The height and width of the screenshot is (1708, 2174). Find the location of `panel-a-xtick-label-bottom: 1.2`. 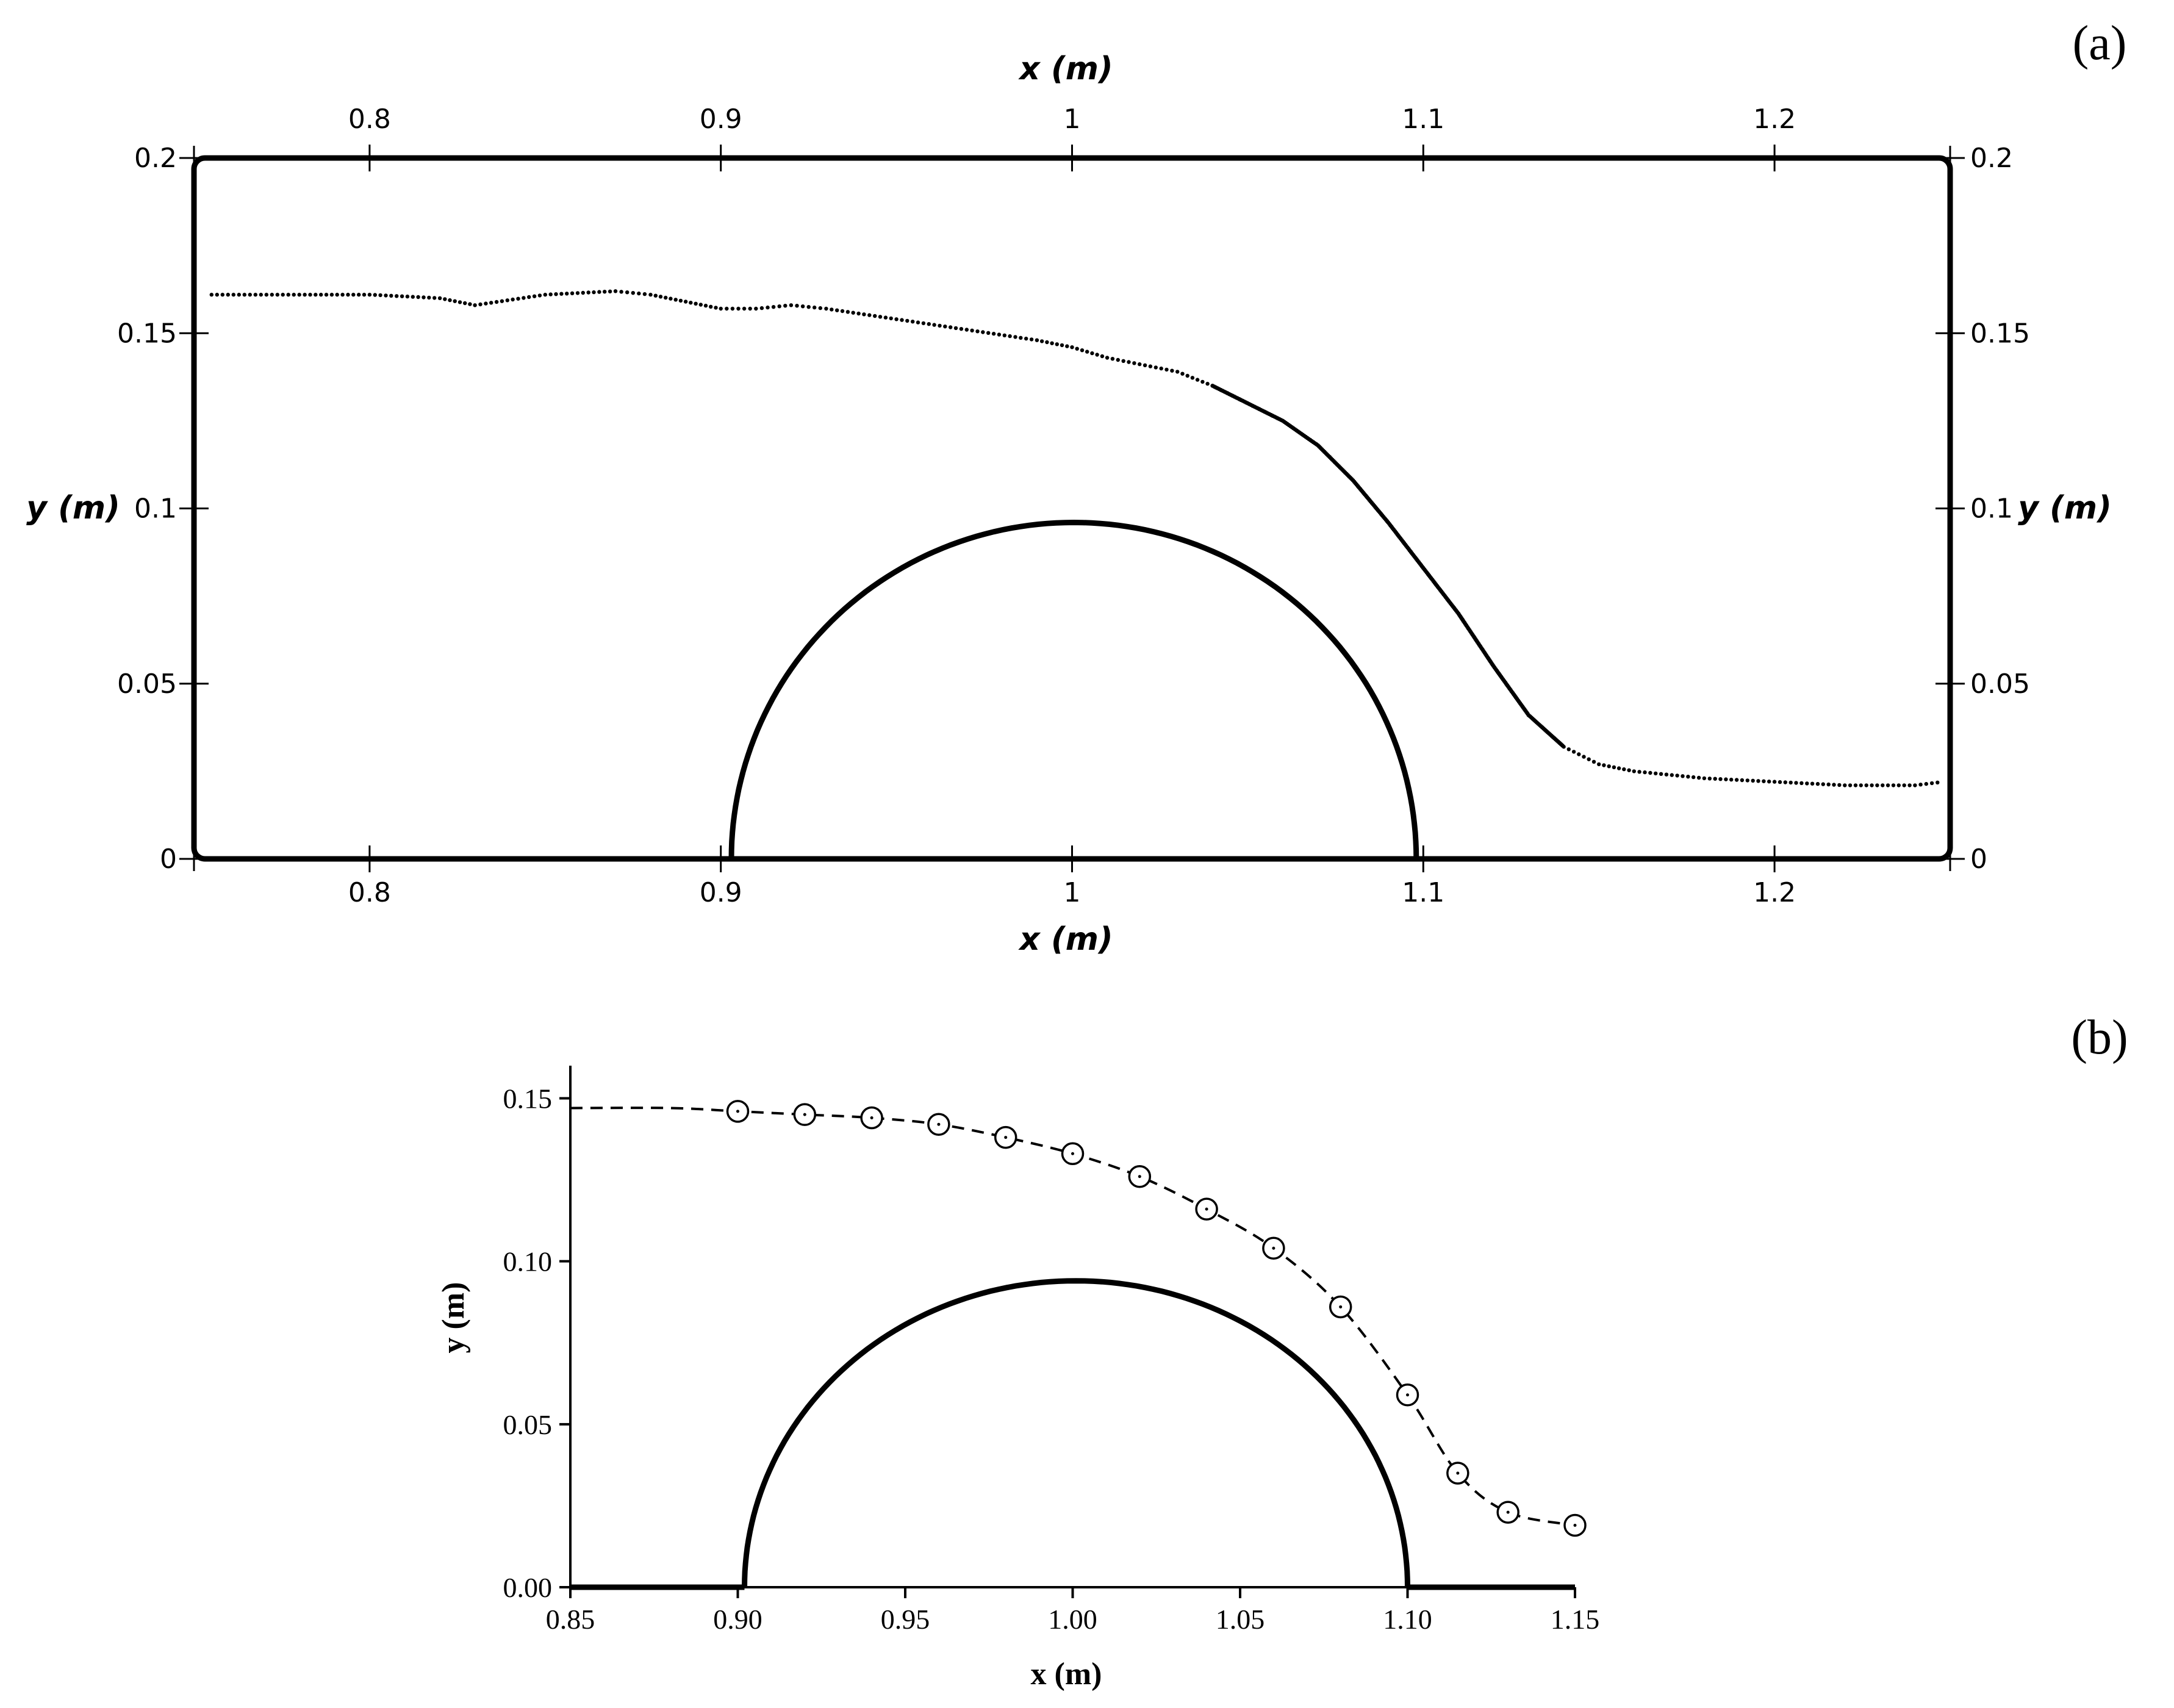

panel-a-xtick-label-bottom: 1.2 is located at coordinates (1775, 892).